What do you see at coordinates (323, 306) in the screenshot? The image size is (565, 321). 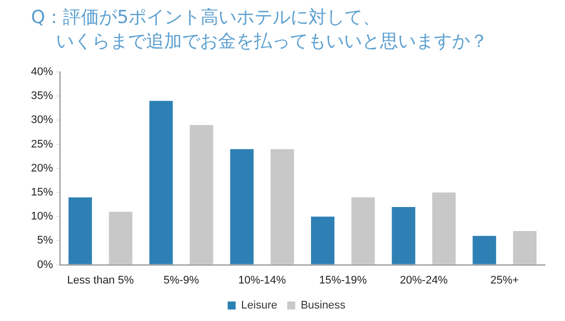 I see `legend-label: Business` at bounding box center [323, 306].